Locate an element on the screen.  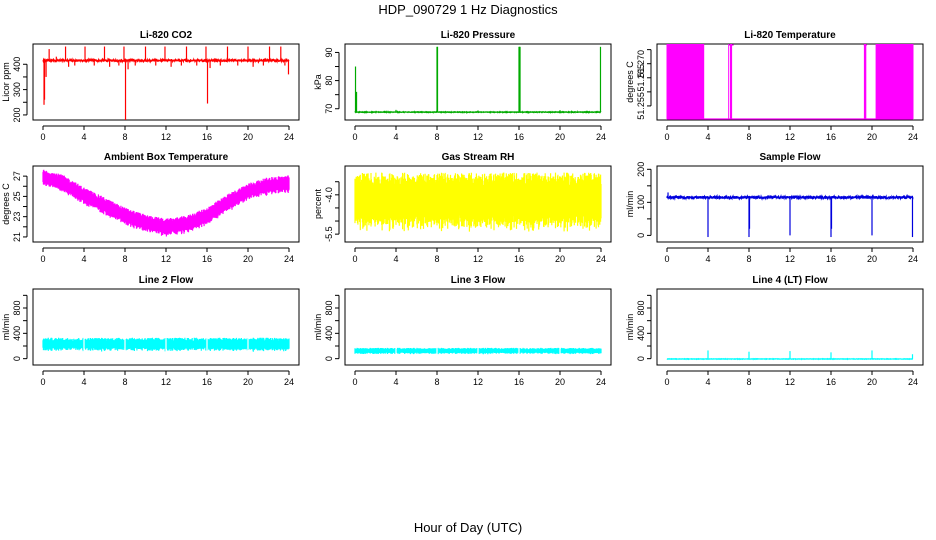
chart-title: Li-820 Temperature is located at coordinates (790, 35).